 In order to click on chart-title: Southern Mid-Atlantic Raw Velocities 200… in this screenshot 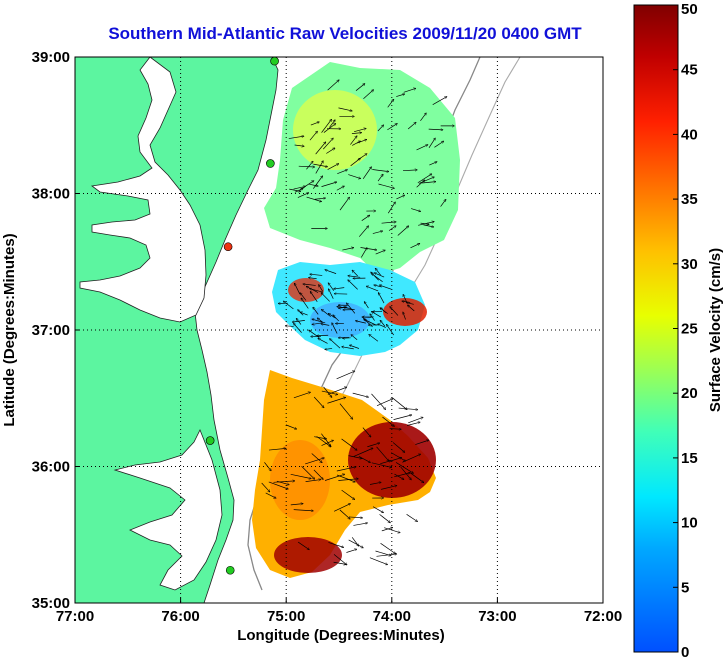, I will do `click(345, 33)`.